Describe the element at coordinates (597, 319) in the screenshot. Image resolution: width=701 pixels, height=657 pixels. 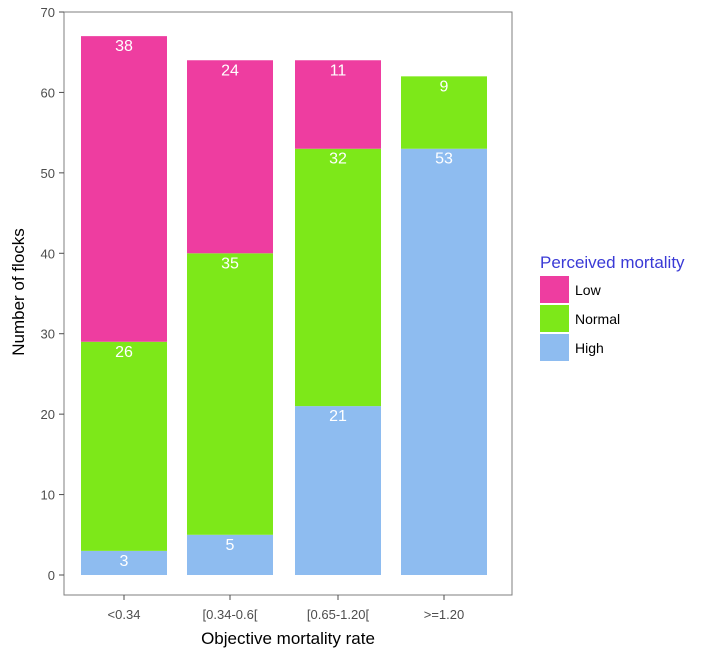
I see `legend-label-normal: Normal` at that location.